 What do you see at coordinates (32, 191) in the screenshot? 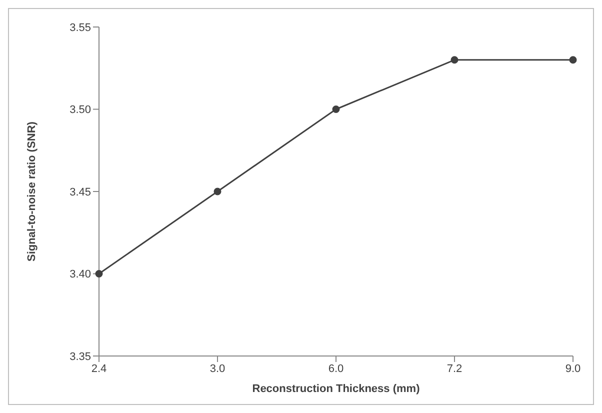
I see `y-axis-title: Signal-to-noise ratio (SNR)` at bounding box center [32, 191].